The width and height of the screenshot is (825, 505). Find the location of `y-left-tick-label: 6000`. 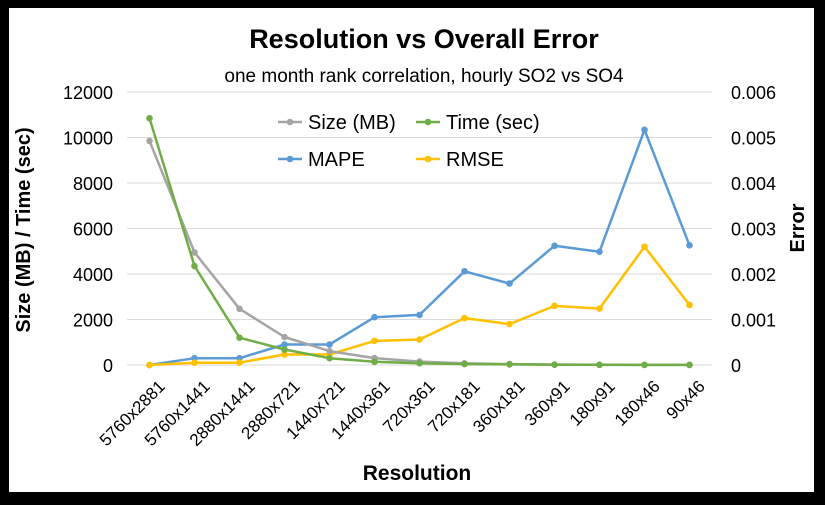

y-left-tick-label: 6000 is located at coordinates (93, 230).